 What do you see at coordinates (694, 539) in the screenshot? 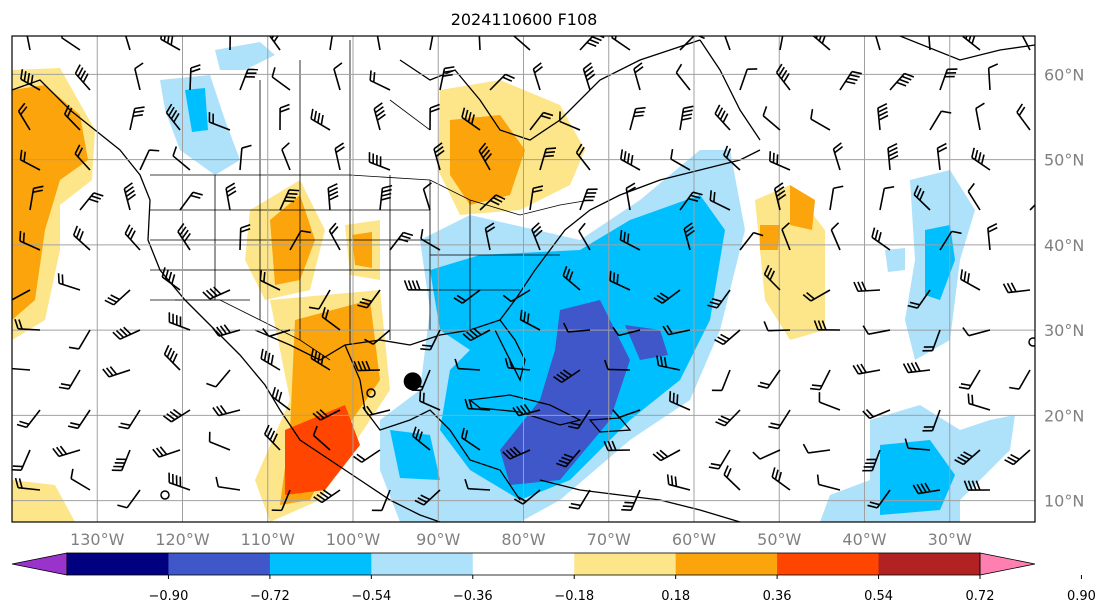
I see `lon-label: 60°W` at bounding box center [694, 539].